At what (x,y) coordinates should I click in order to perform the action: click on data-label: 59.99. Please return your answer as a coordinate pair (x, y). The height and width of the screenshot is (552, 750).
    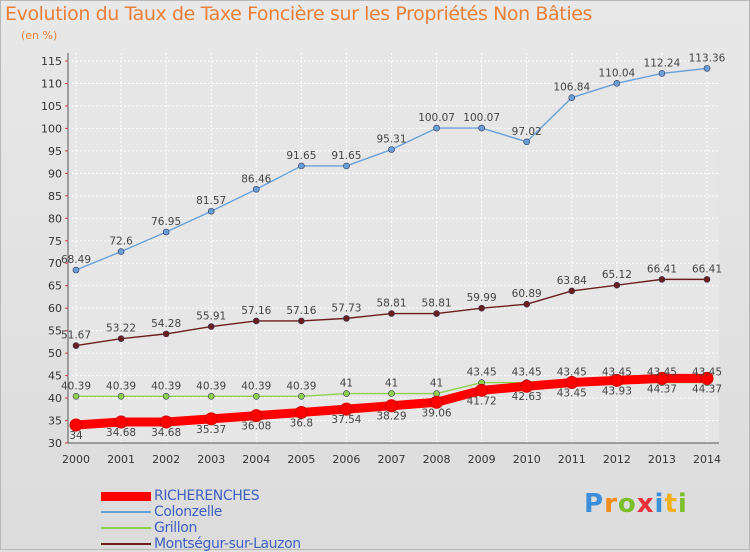
    Looking at the image, I should click on (482, 298).